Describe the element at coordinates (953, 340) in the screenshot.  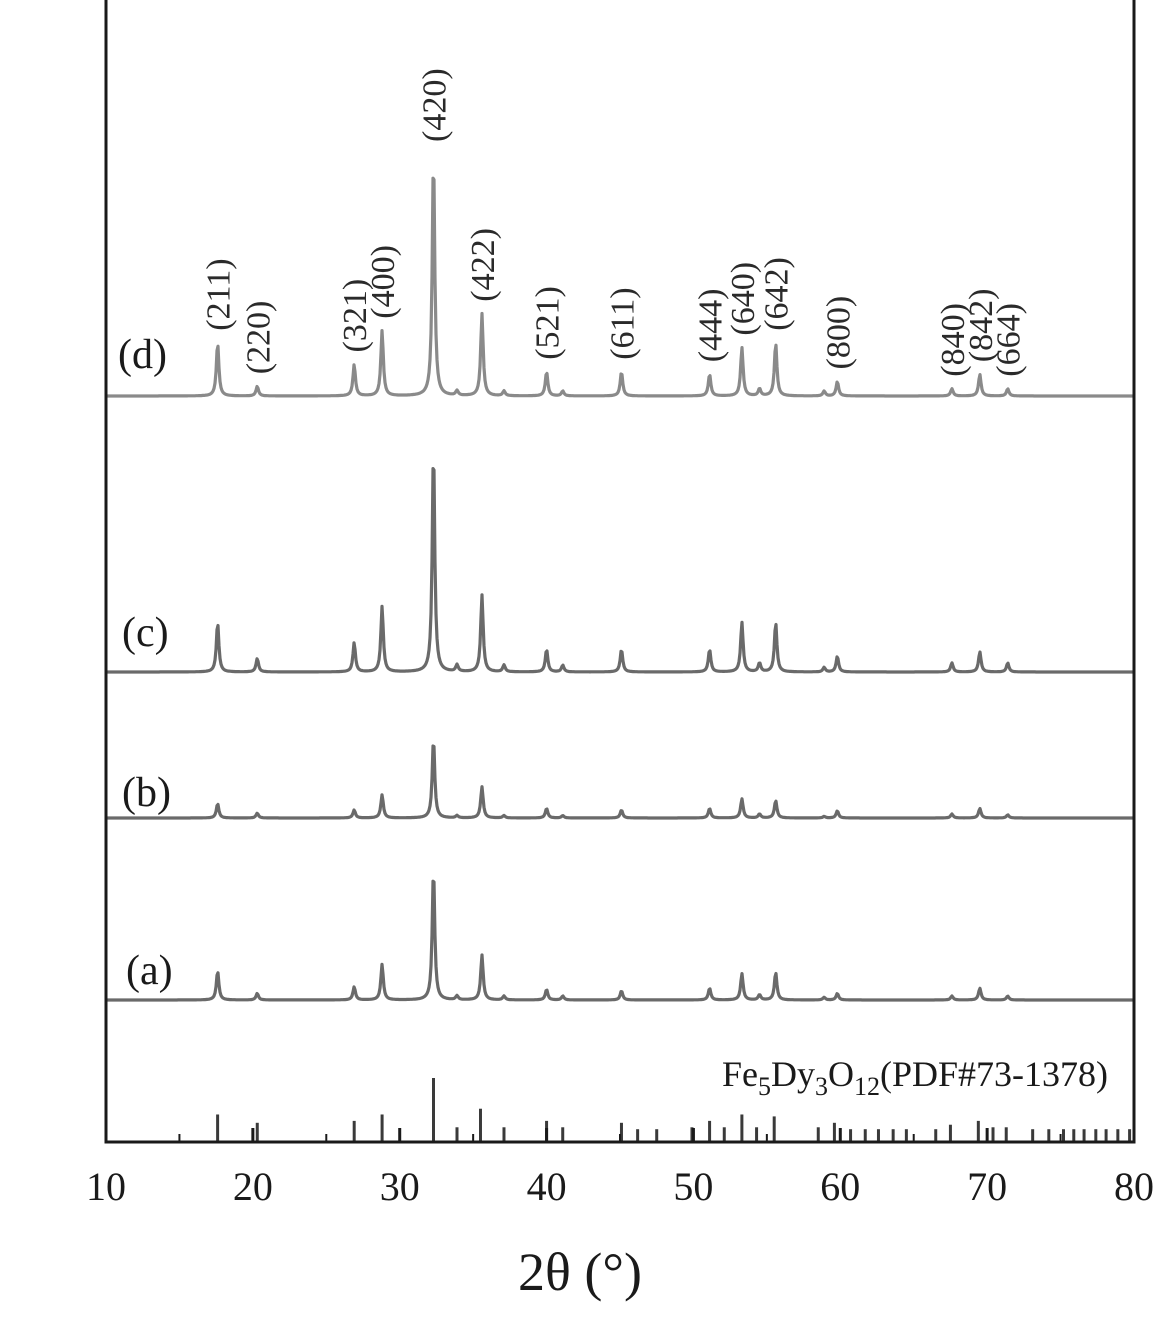
I see `hkl-label: (840)` at that location.